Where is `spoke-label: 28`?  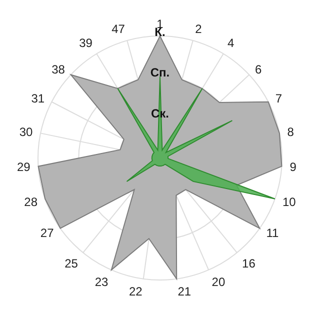 spoke-label: 28 is located at coordinates (31, 201).